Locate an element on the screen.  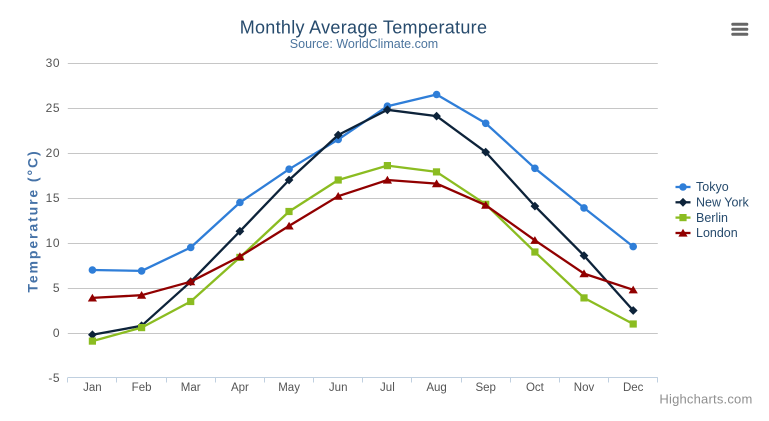
svg-text: Berlin is located at coordinates (712, 218).